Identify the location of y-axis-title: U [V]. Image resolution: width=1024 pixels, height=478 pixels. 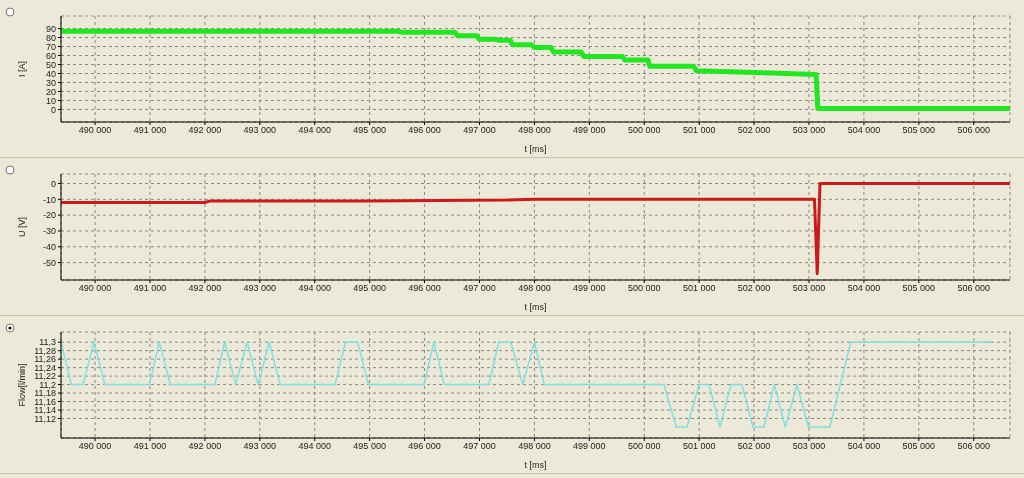
(22, 227).